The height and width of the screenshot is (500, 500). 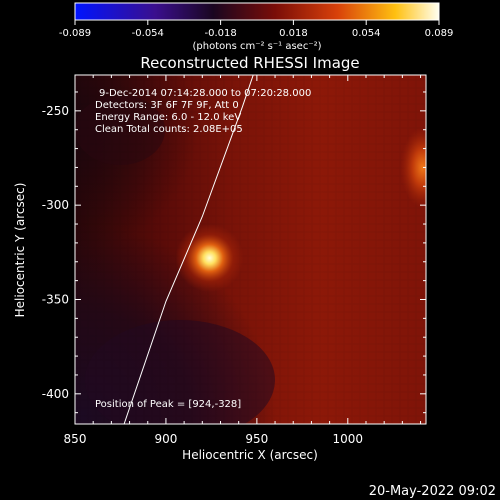 I want to click on colorbar-tick-label: -0.018, so click(x=220, y=33).